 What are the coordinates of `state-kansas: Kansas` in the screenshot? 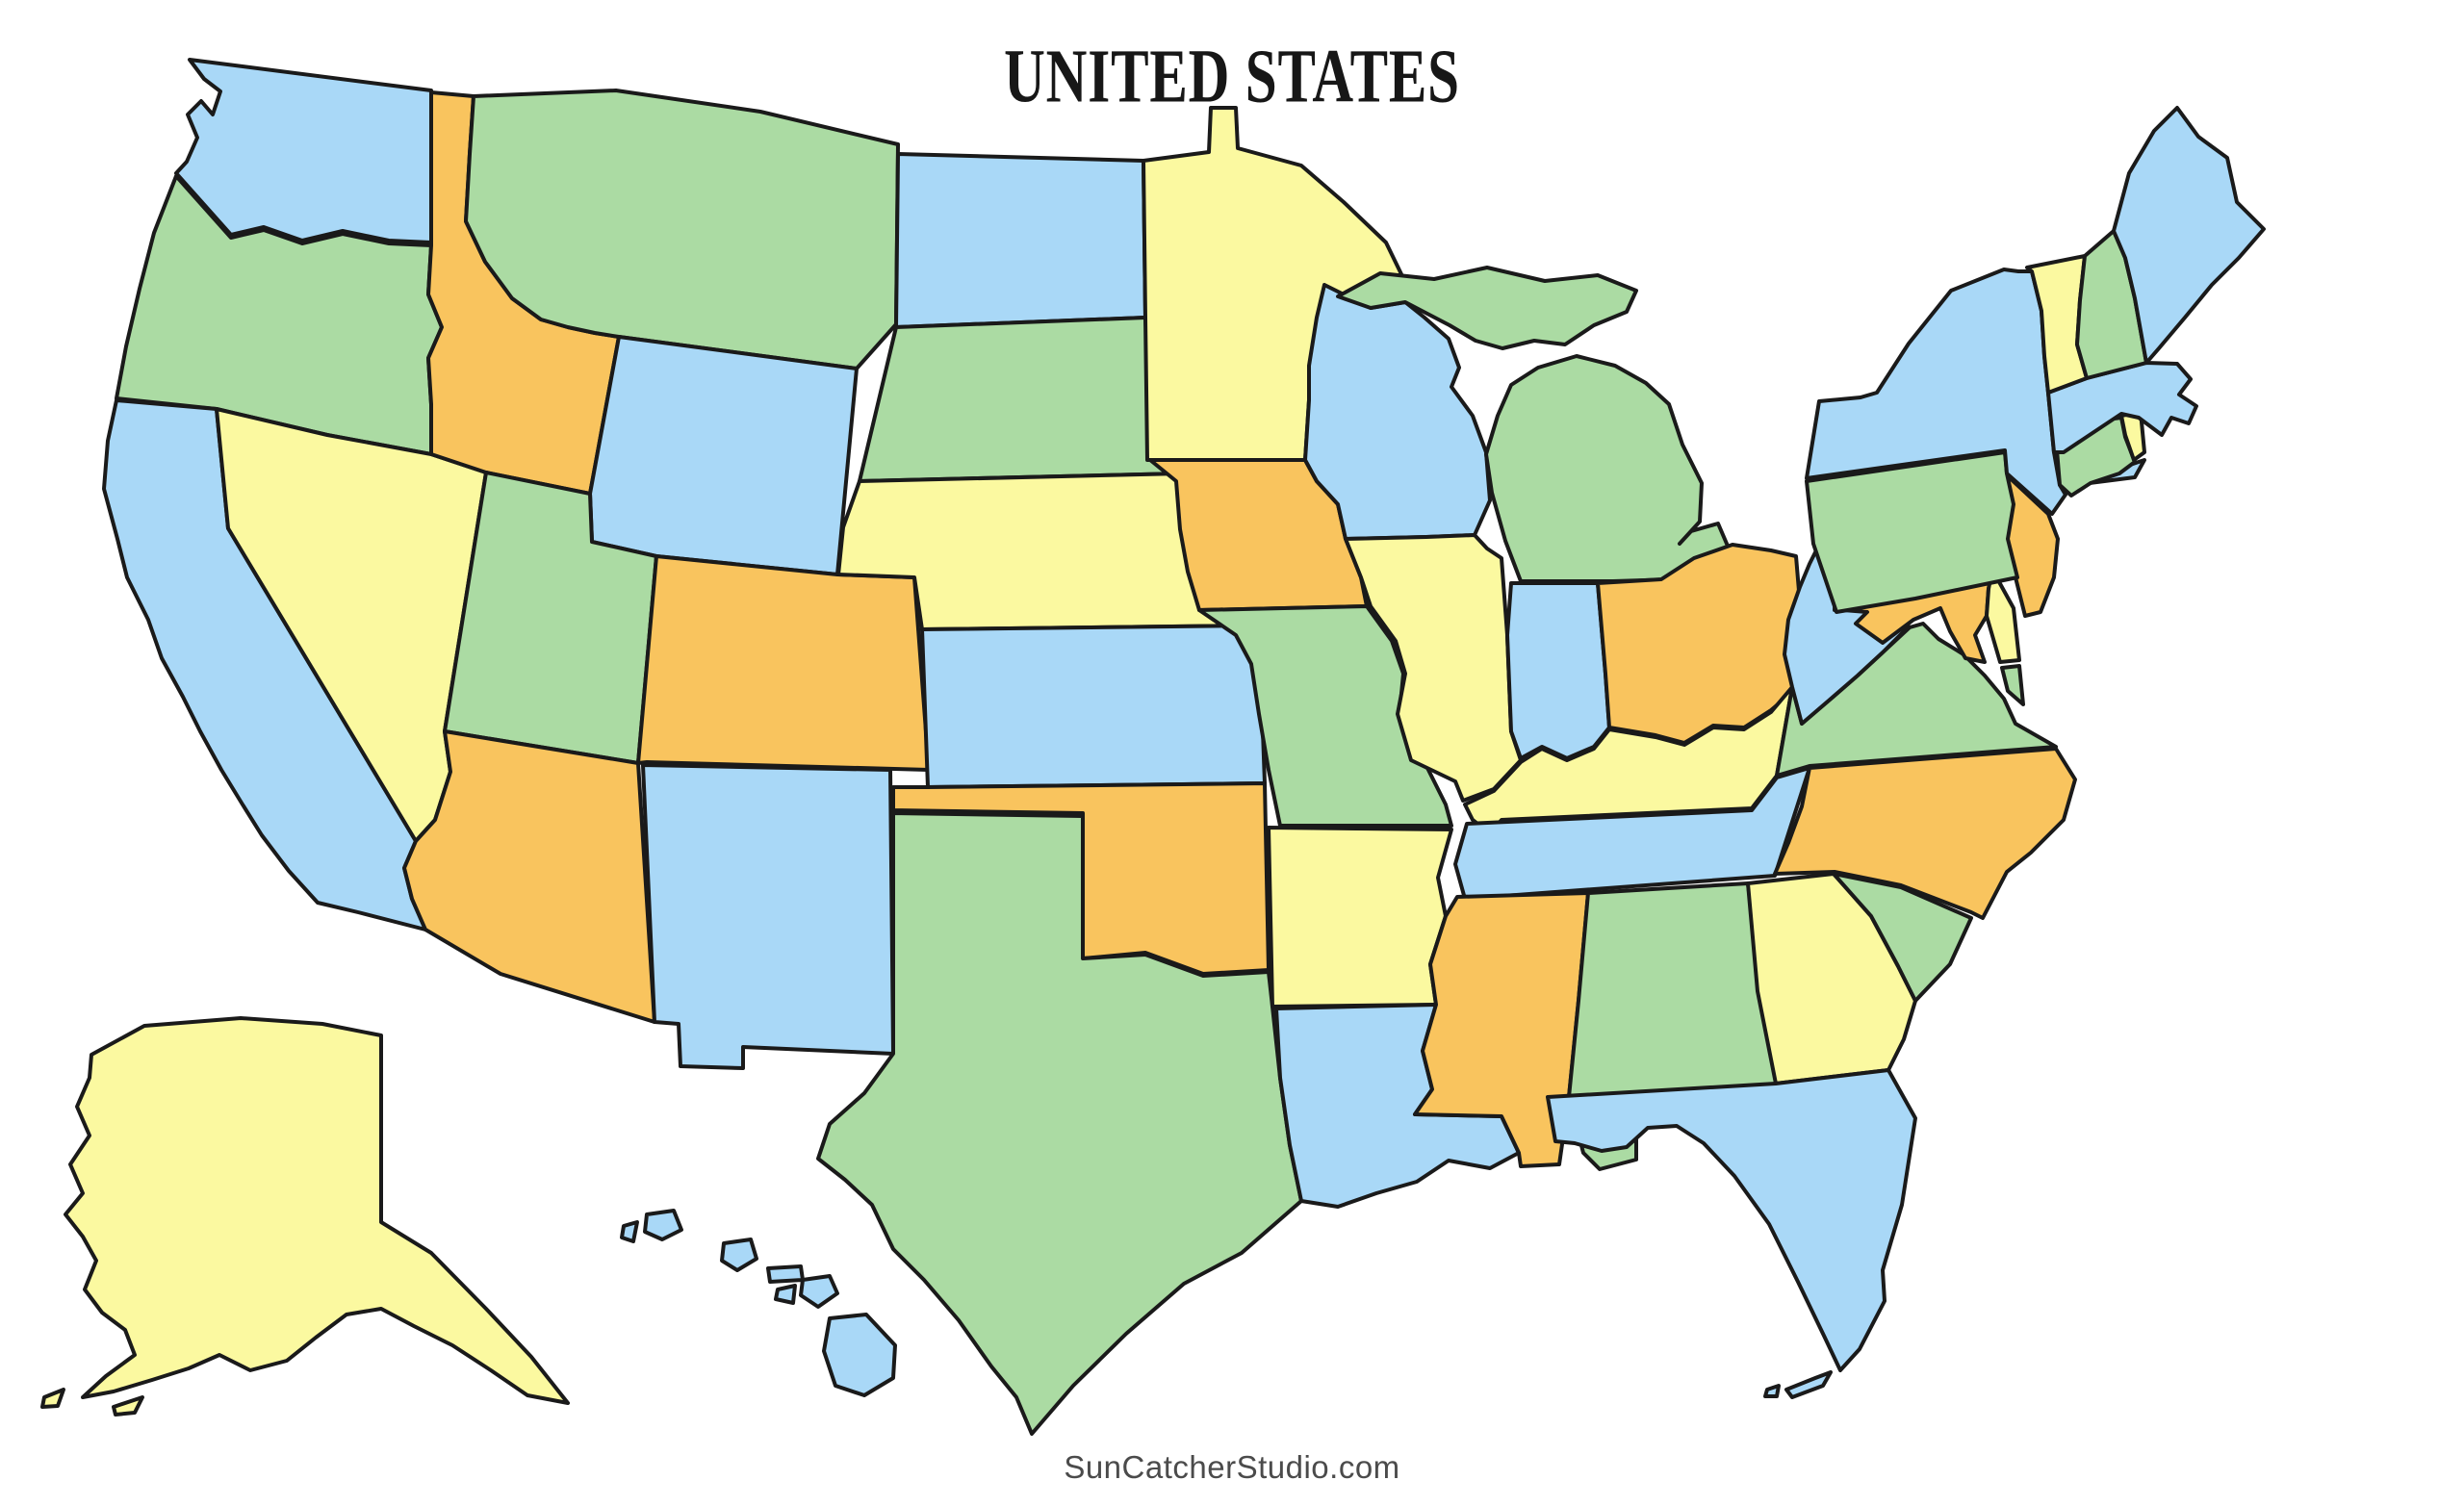 It's located at (1093, 706).